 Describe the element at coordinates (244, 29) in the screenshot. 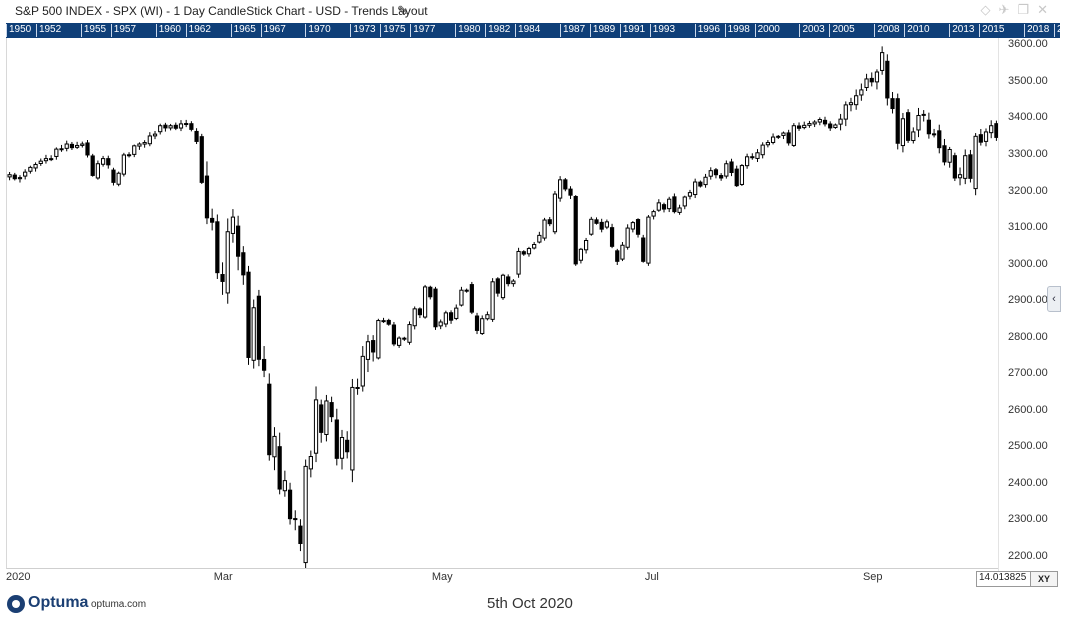

I see `year-label: 1965` at that location.